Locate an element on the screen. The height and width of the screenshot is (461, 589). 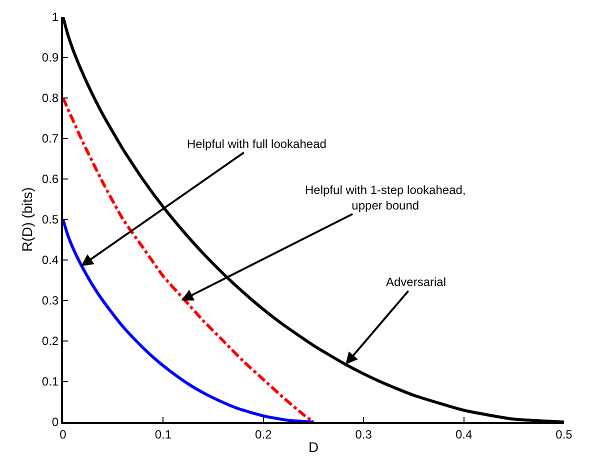
x-tick-label: 0.4 is located at coordinates (463, 434).